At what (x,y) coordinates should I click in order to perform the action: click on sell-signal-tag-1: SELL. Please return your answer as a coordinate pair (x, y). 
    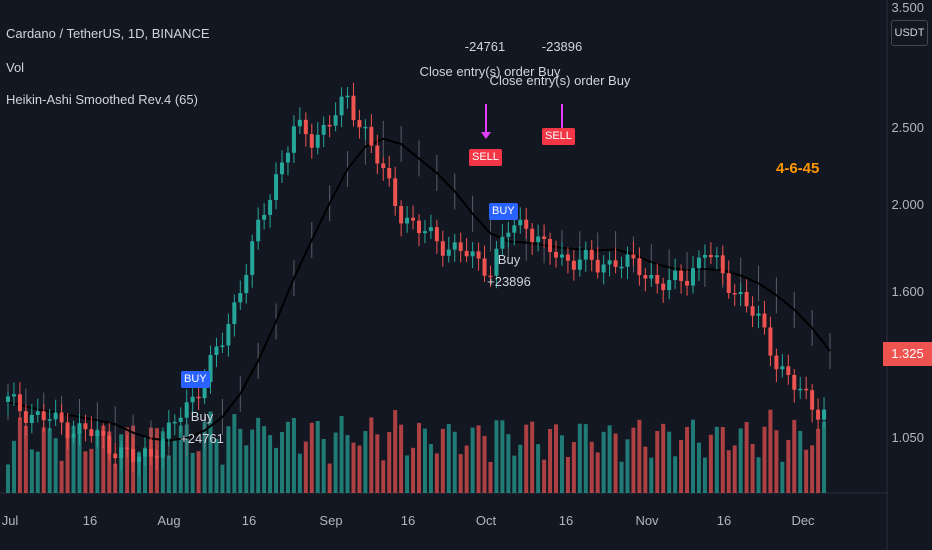
    Looking at the image, I should click on (485, 157).